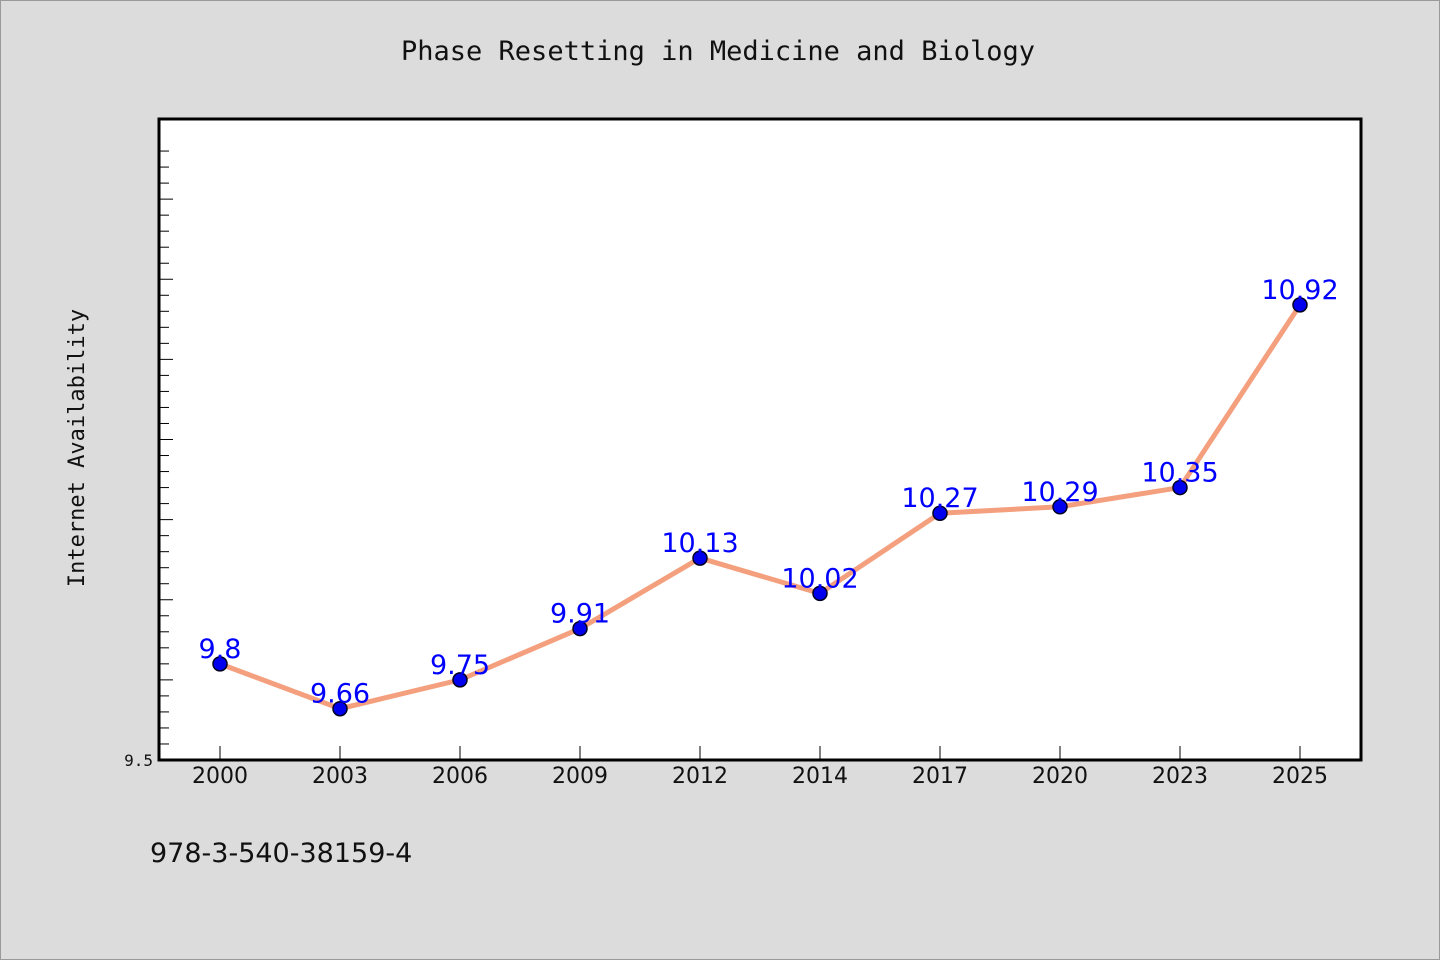 This screenshot has width=1440, height=960. I want to click on data-label: 9.91, so click(580, 614).